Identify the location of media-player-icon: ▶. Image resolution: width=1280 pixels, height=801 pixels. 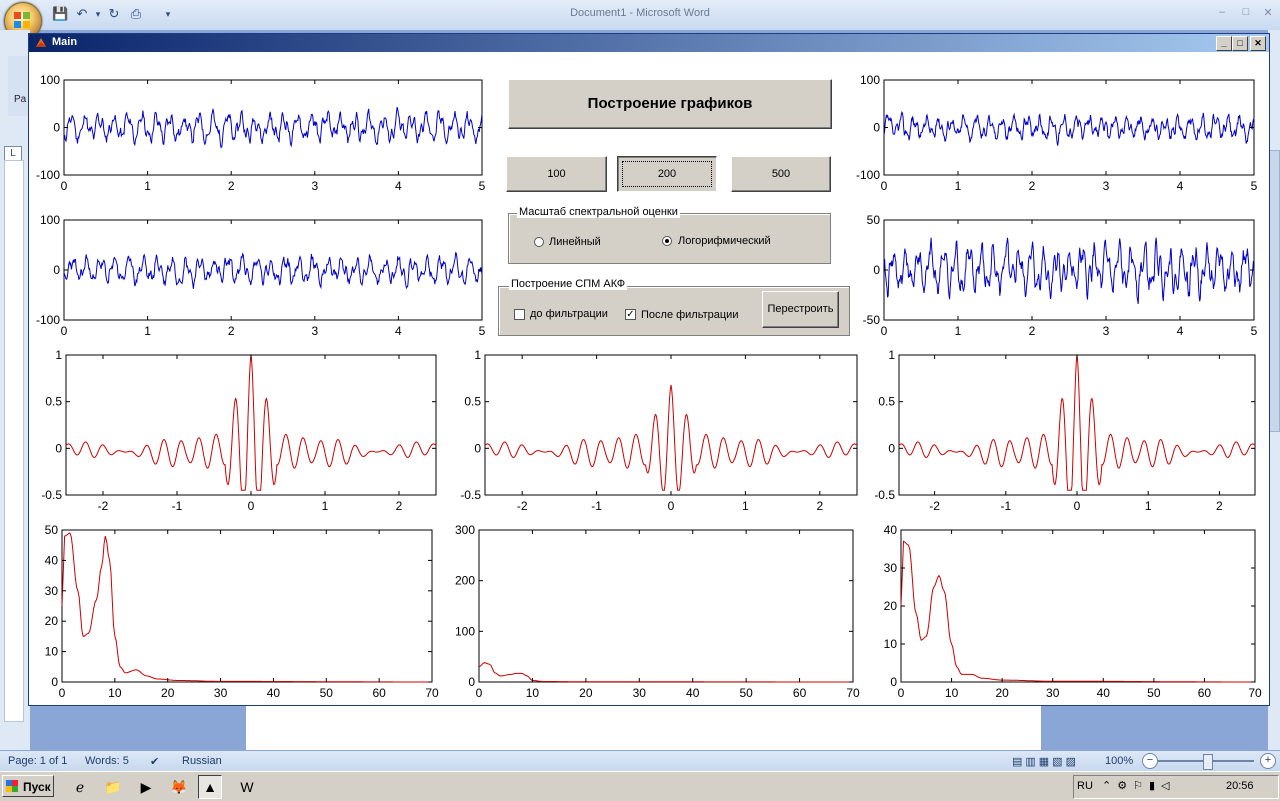
(146, 787).